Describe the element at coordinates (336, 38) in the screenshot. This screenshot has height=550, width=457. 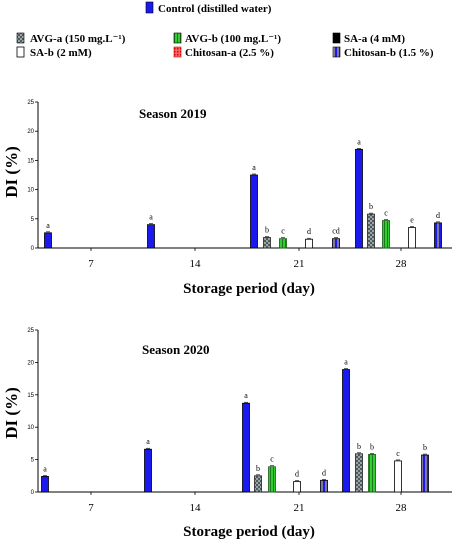
I see `legend-swatch-sa-a` at that location.